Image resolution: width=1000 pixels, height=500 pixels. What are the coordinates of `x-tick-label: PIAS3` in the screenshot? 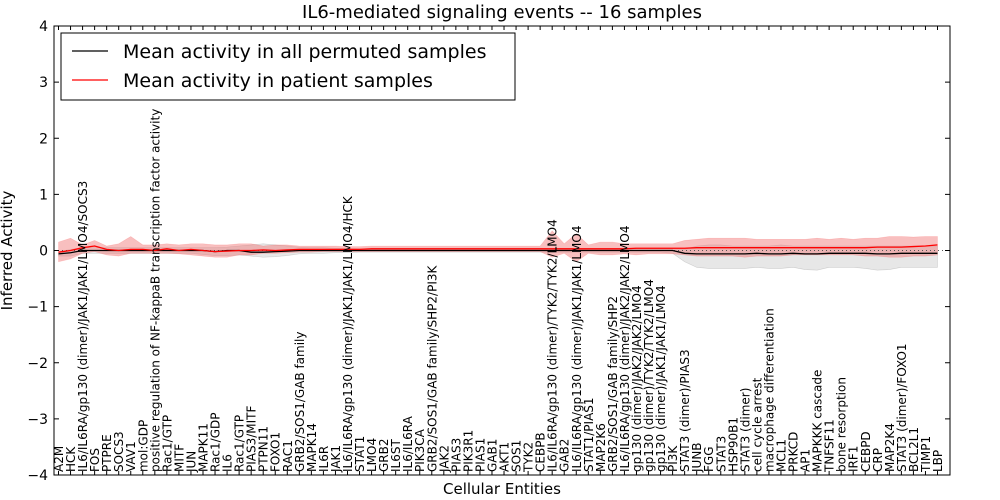 It's located at (456, 455).